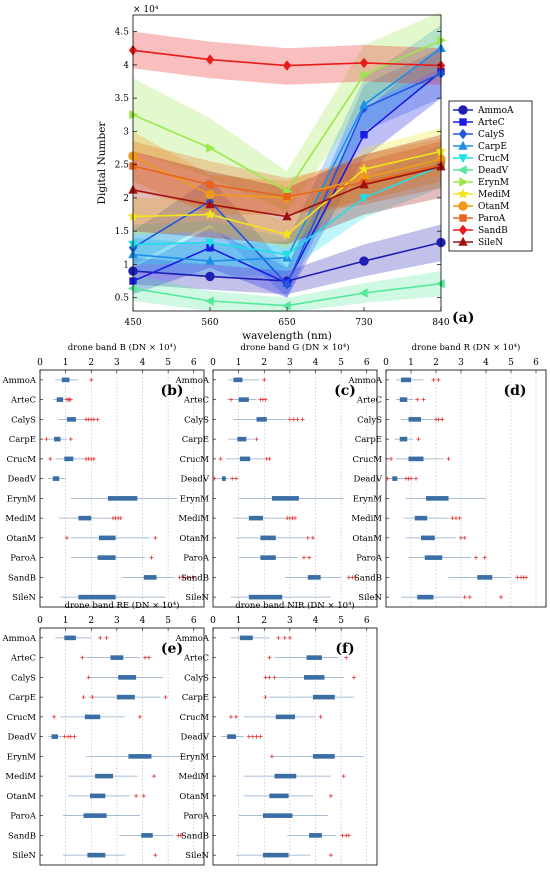 The image size is (550, 872). I want to click on legend-entry: CalyS, so click(491, 135).